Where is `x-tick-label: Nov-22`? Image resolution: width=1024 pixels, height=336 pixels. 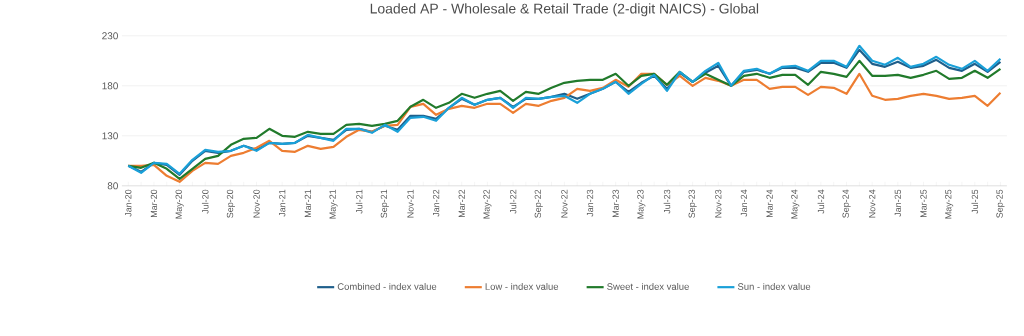 x-tick-label: Nov-22 is located at coordinates (564, 203).